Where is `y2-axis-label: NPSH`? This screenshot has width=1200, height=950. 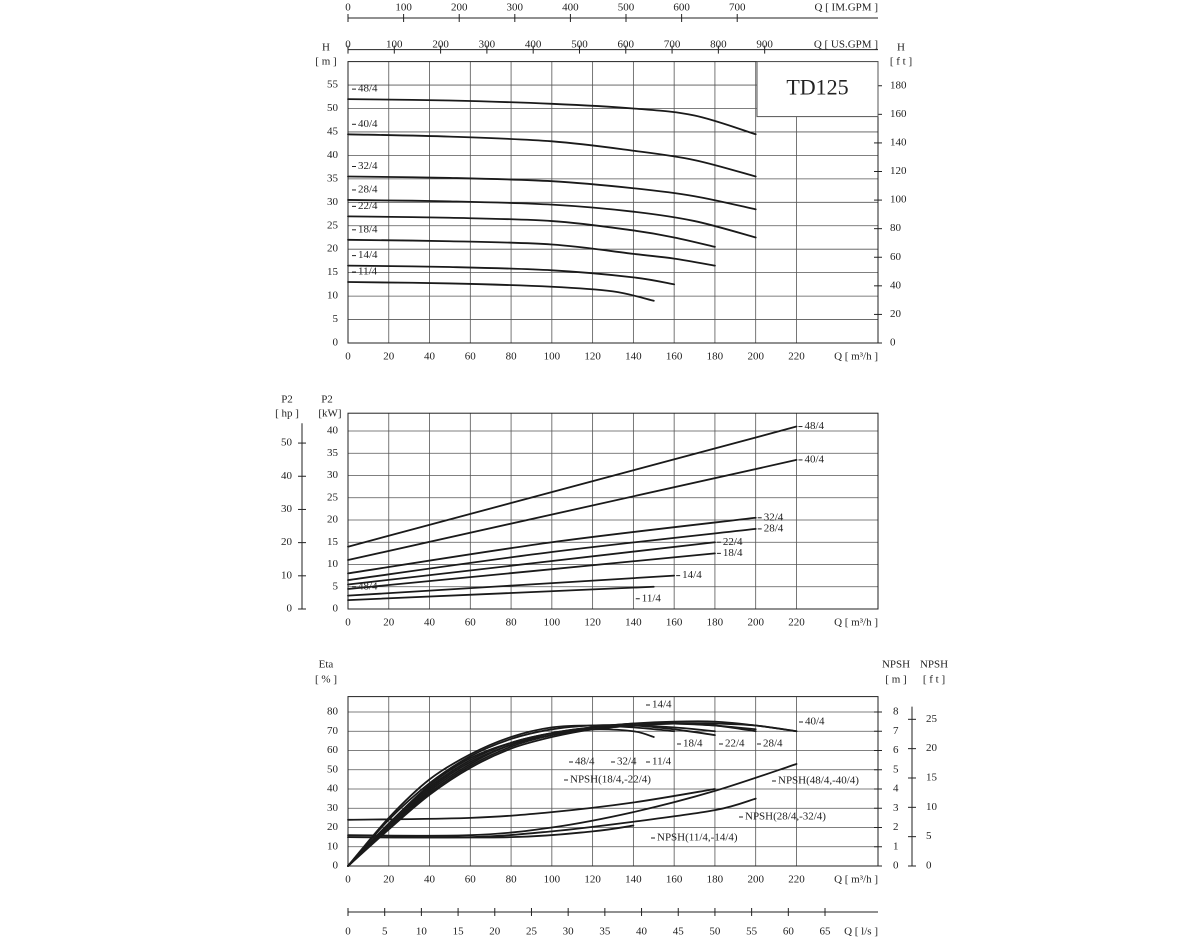
y2-axis-label: NPSH is located at coordinates (896, 665).